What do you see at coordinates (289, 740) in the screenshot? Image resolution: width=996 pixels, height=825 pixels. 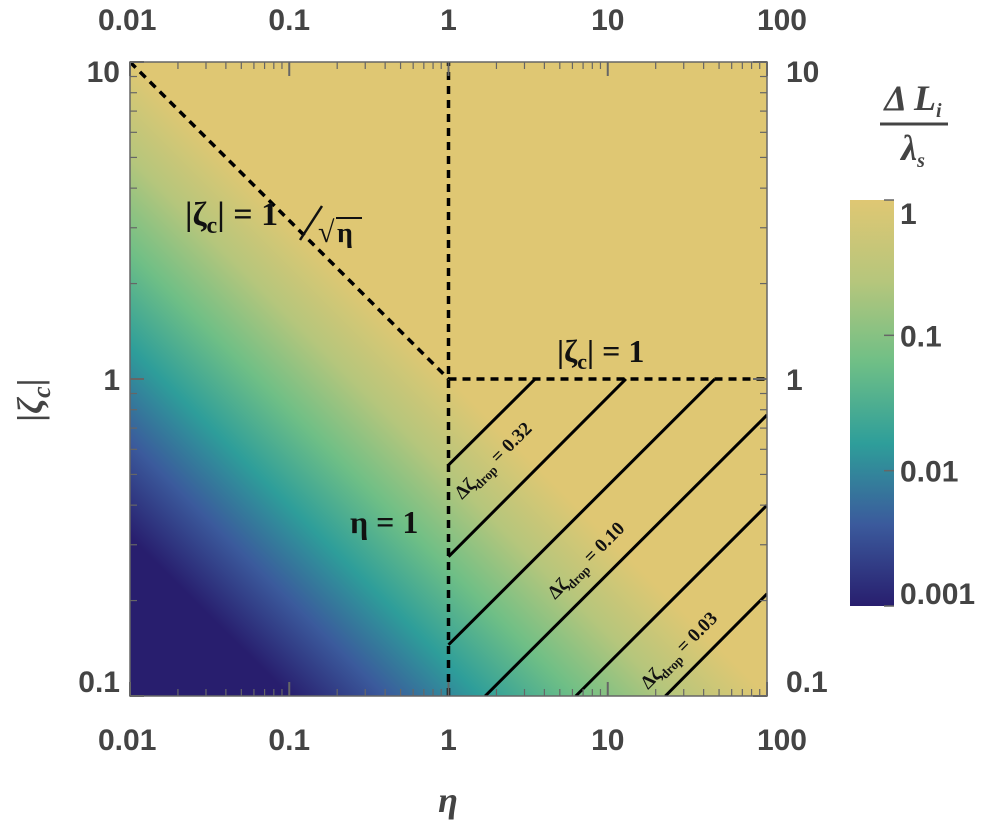 I see `x-tick-label-bottom: 0.1` at bounding box center [289, 740].